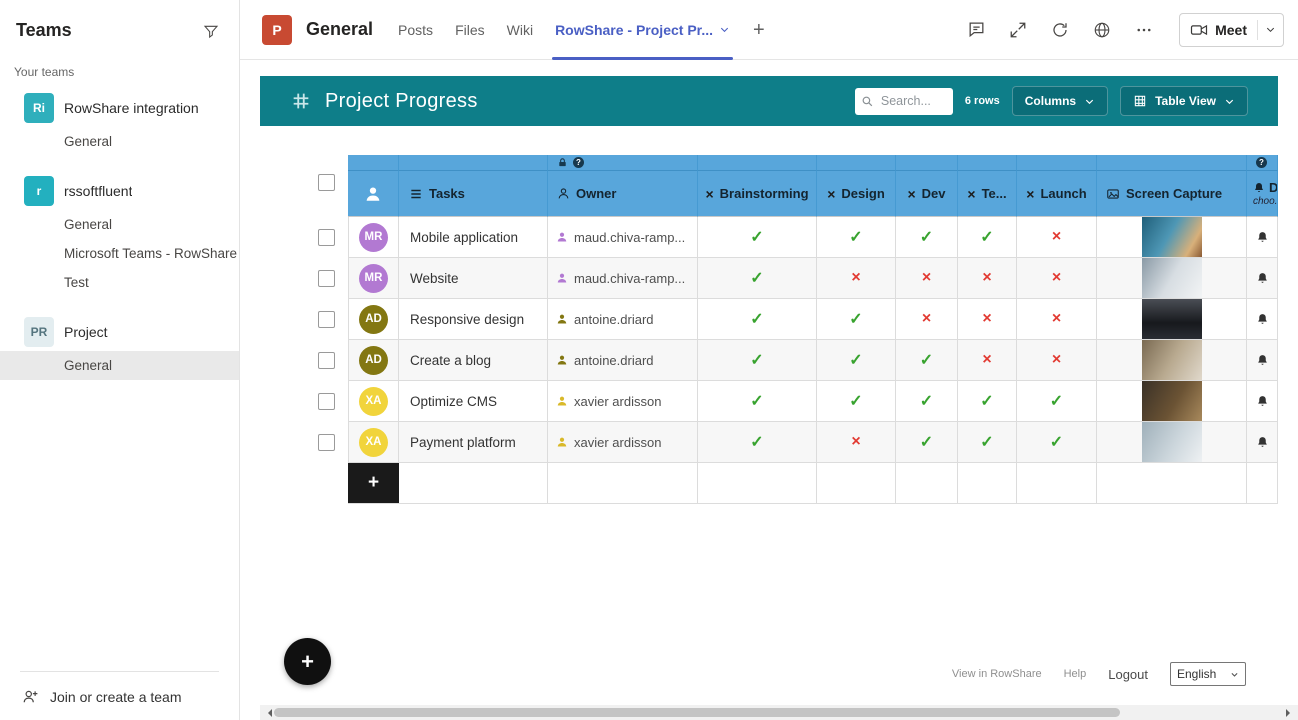 This screenshot has width=1298, height=720. What do you see at coordinates (927, 194) in the screenshot?
I see `column-header-dev: × Dev` at bounding box center [927, 194].